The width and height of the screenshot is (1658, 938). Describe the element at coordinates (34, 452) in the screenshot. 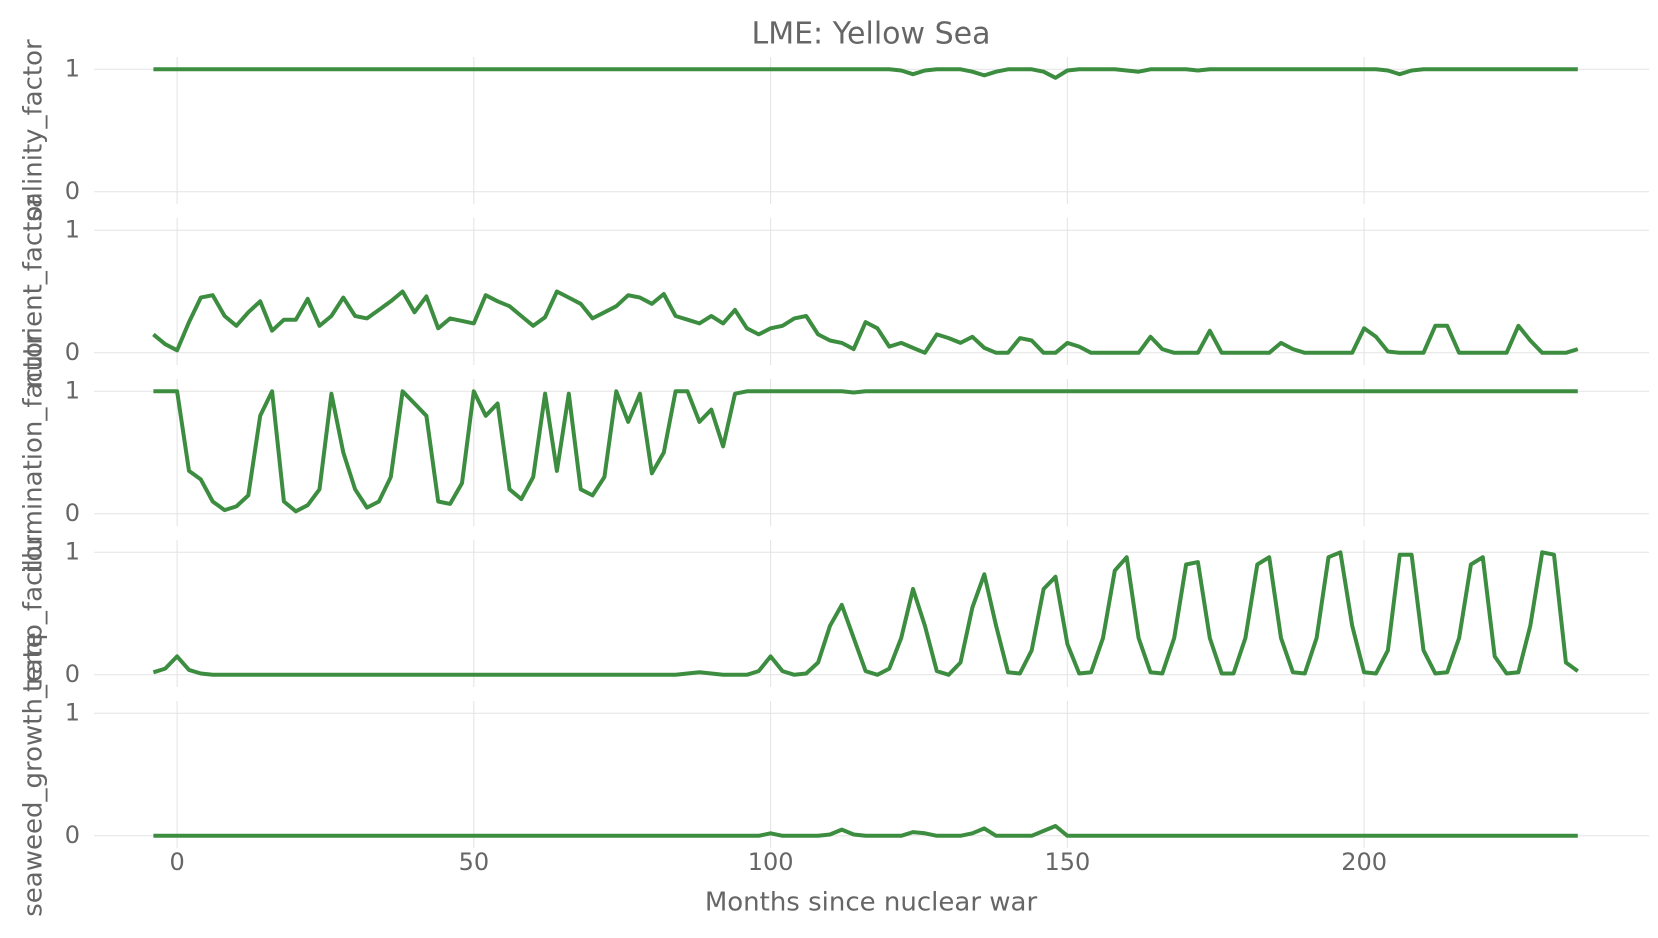

I see `y-axis-label: illumination_factor` at that location.